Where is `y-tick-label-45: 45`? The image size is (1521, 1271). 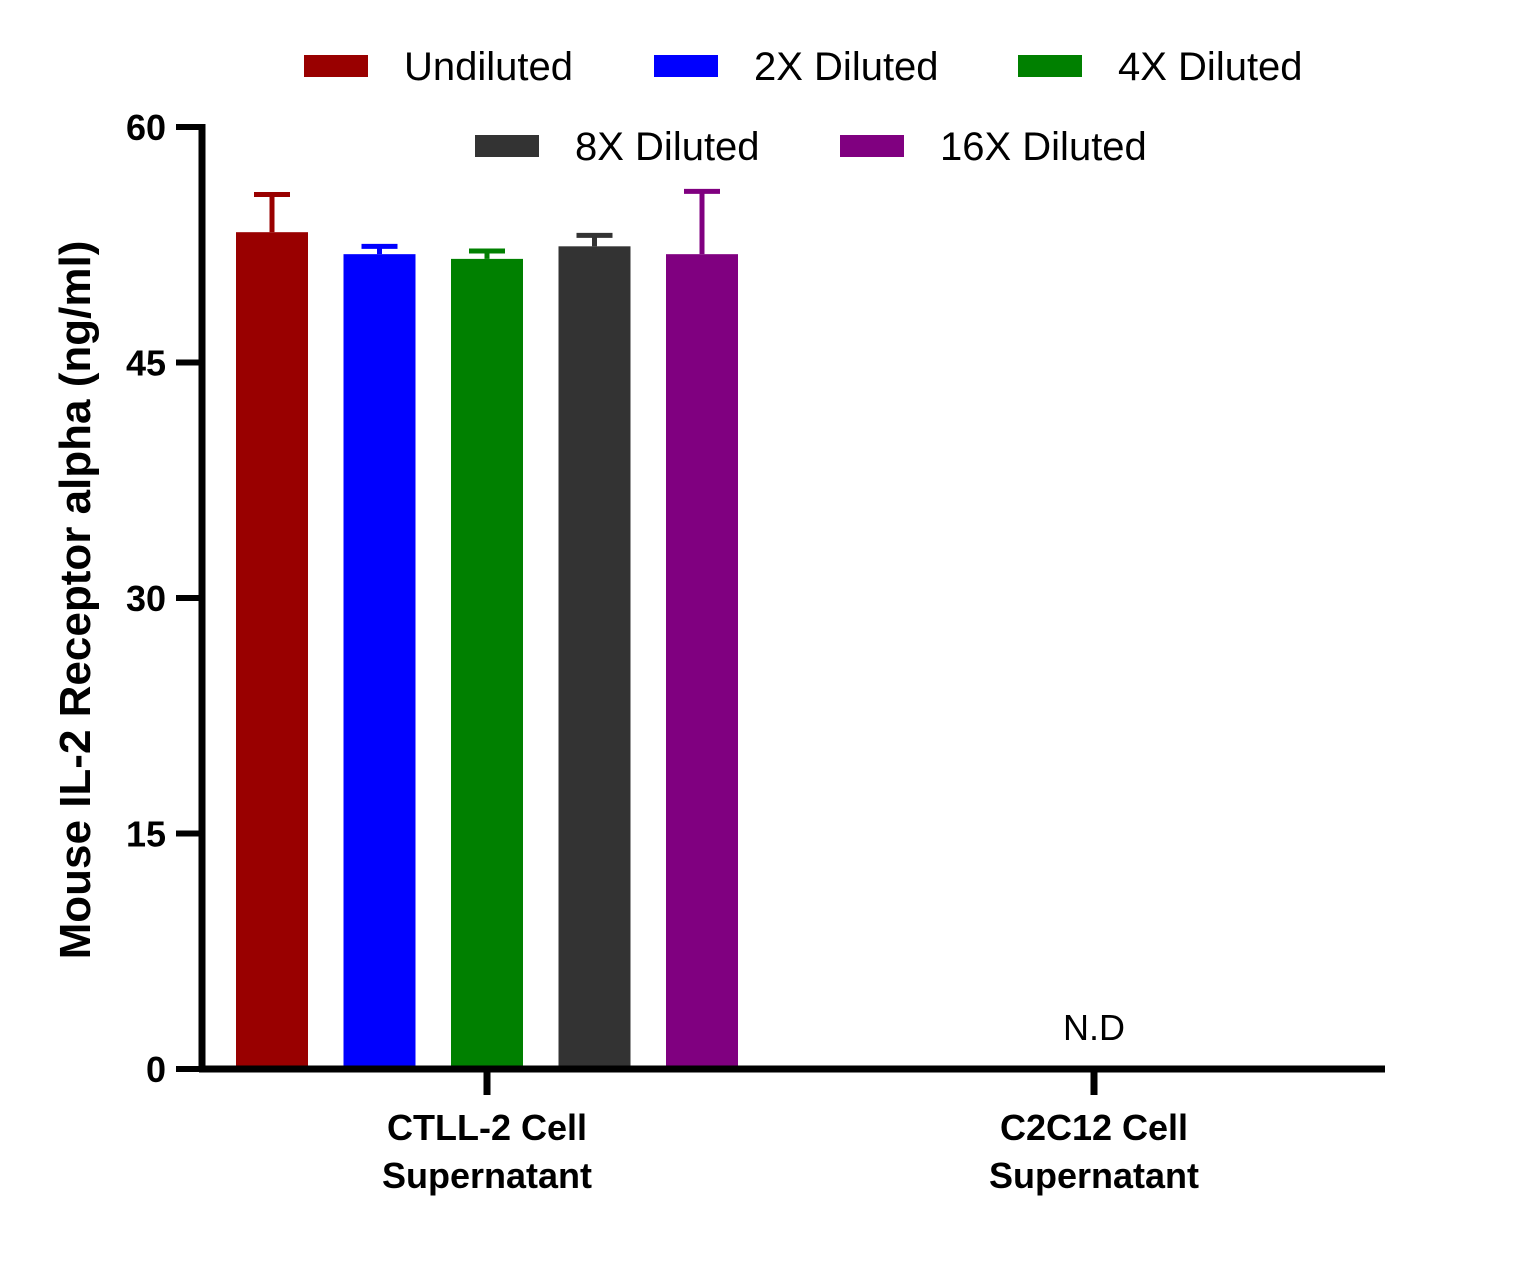
y-tick-label-45: 45 is located at coordinates (146, 363).